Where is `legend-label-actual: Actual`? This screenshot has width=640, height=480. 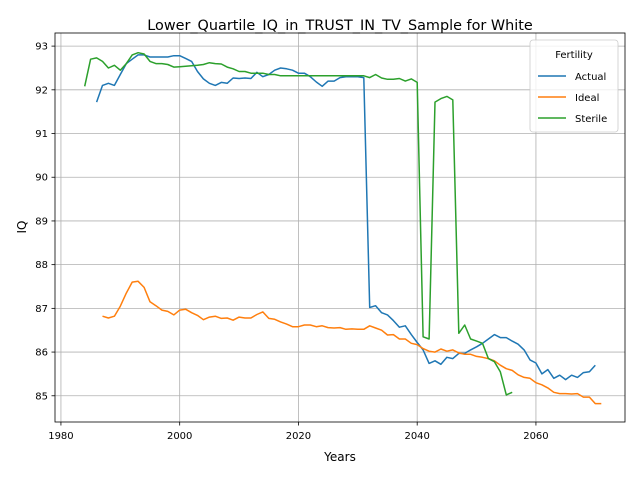 legend-label-actual: Actual is located at coordinates (590, 77).